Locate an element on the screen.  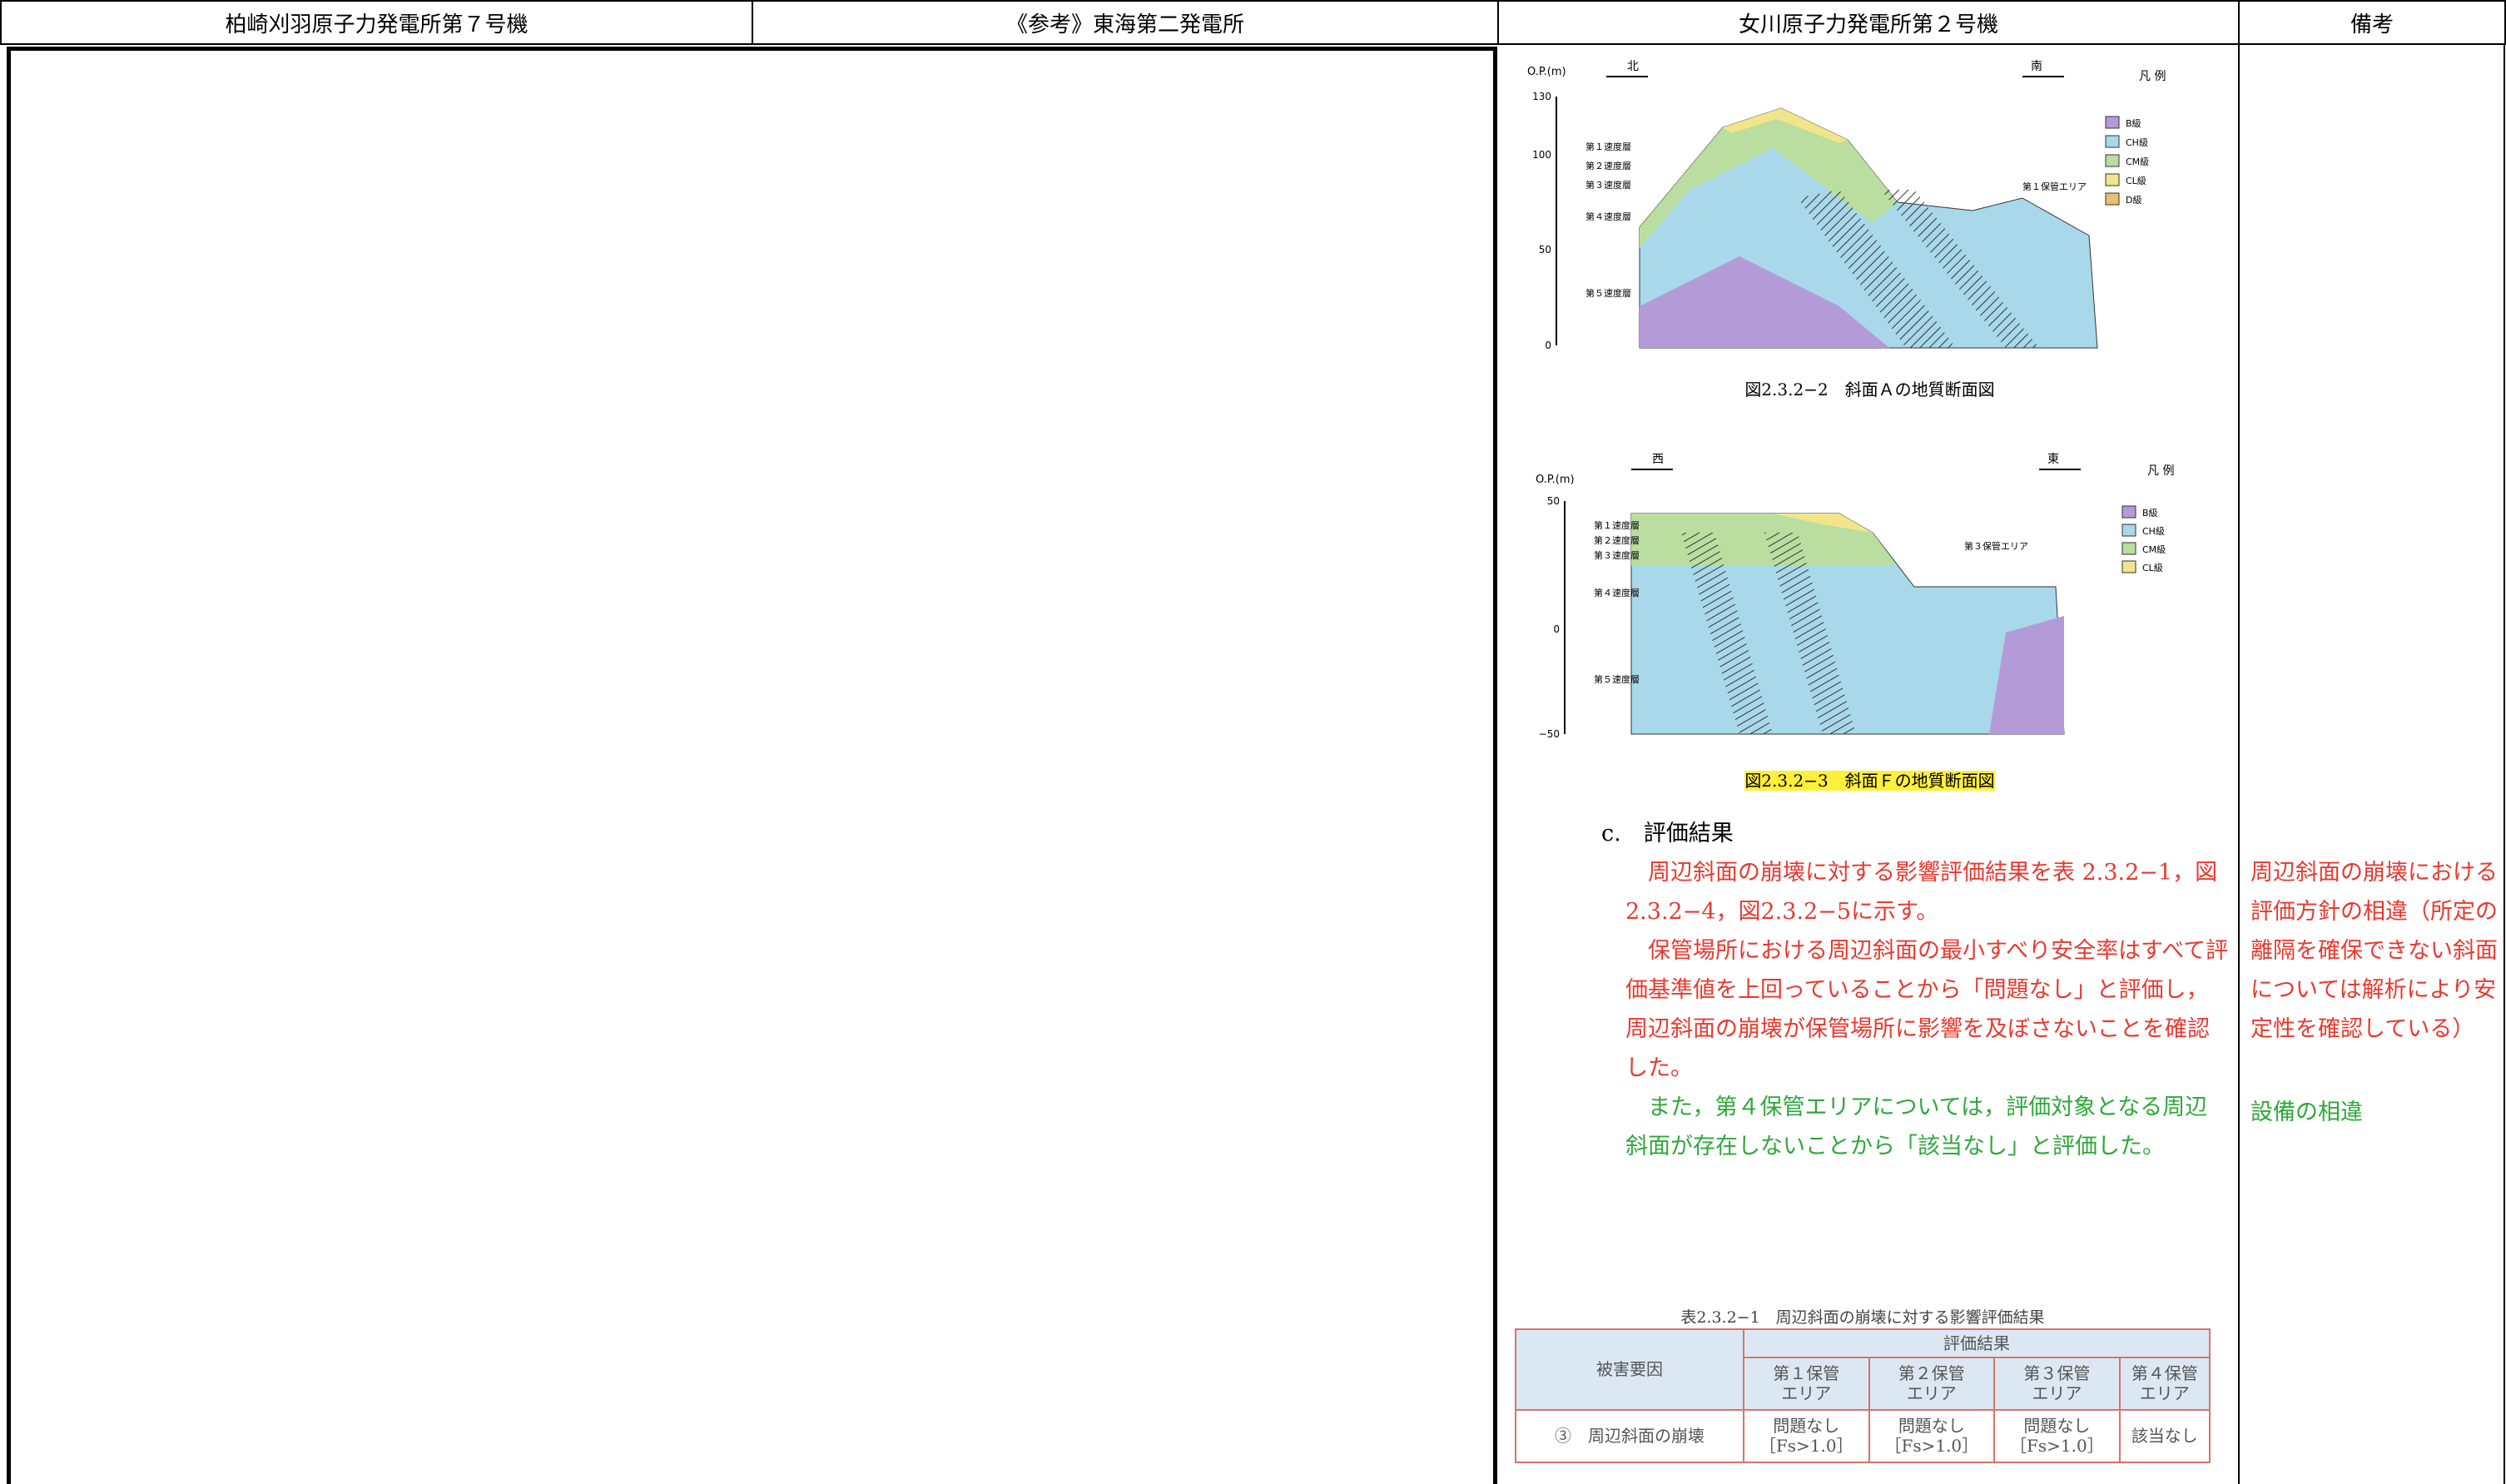
table-header: 第３保管 エリア is located at coordinates (2057, 1384).